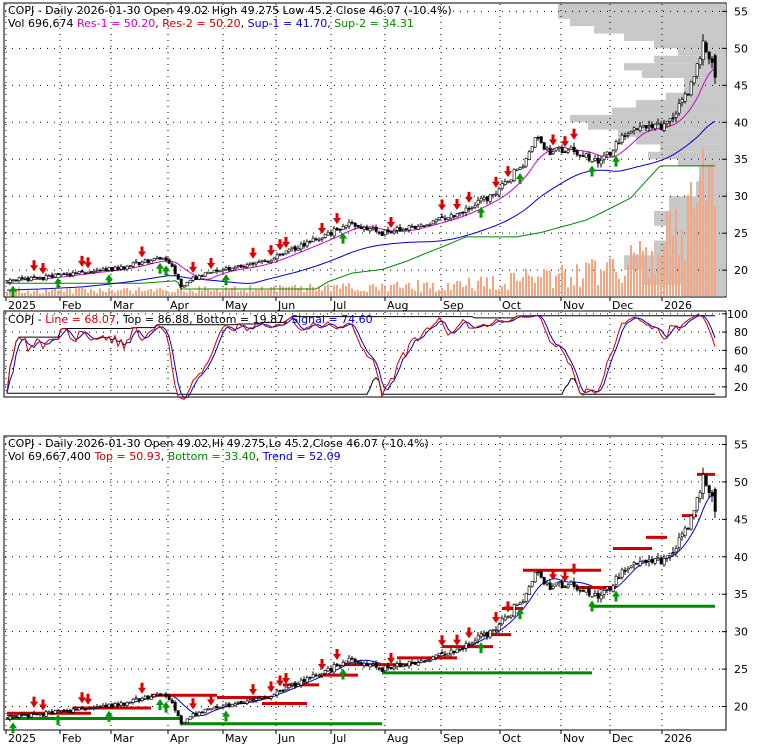  I want to click on x-tick-label: Apr, so click(180, 738).